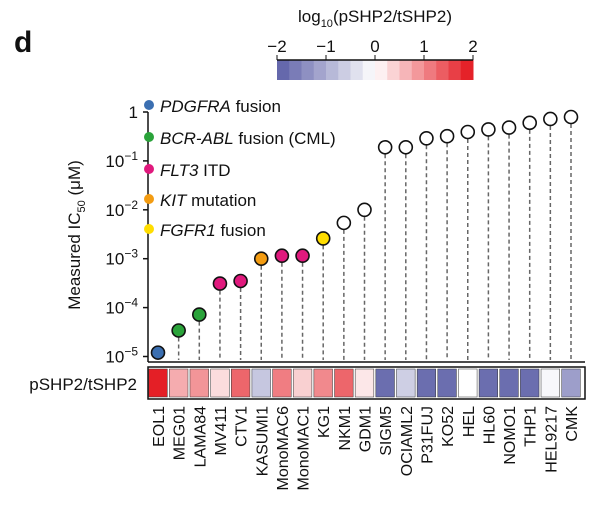 Image resolution: width=600 pixels, height=519 pixels. What do you see at coordinates (179, 383) in the screenshot?
I see `heatmap-cell-MEG01` at bounding box center [179, 383].